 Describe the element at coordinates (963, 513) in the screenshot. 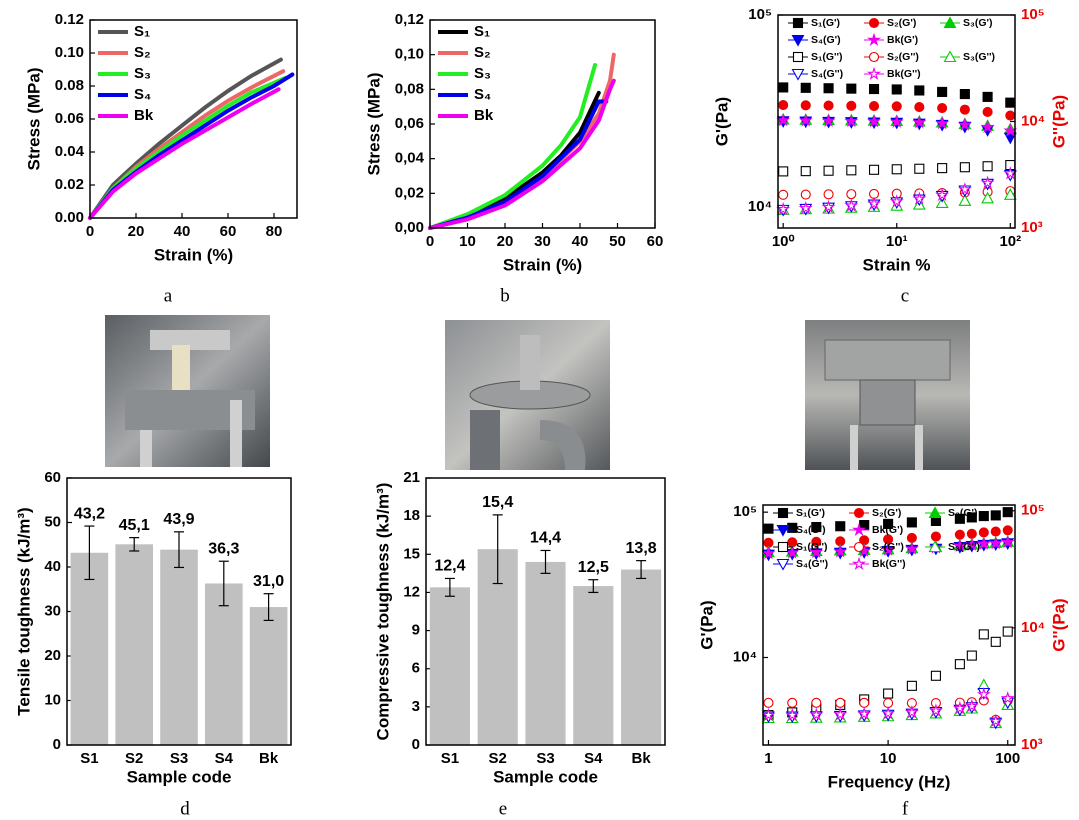

I see `legend-label: S₃(G')` at that location.